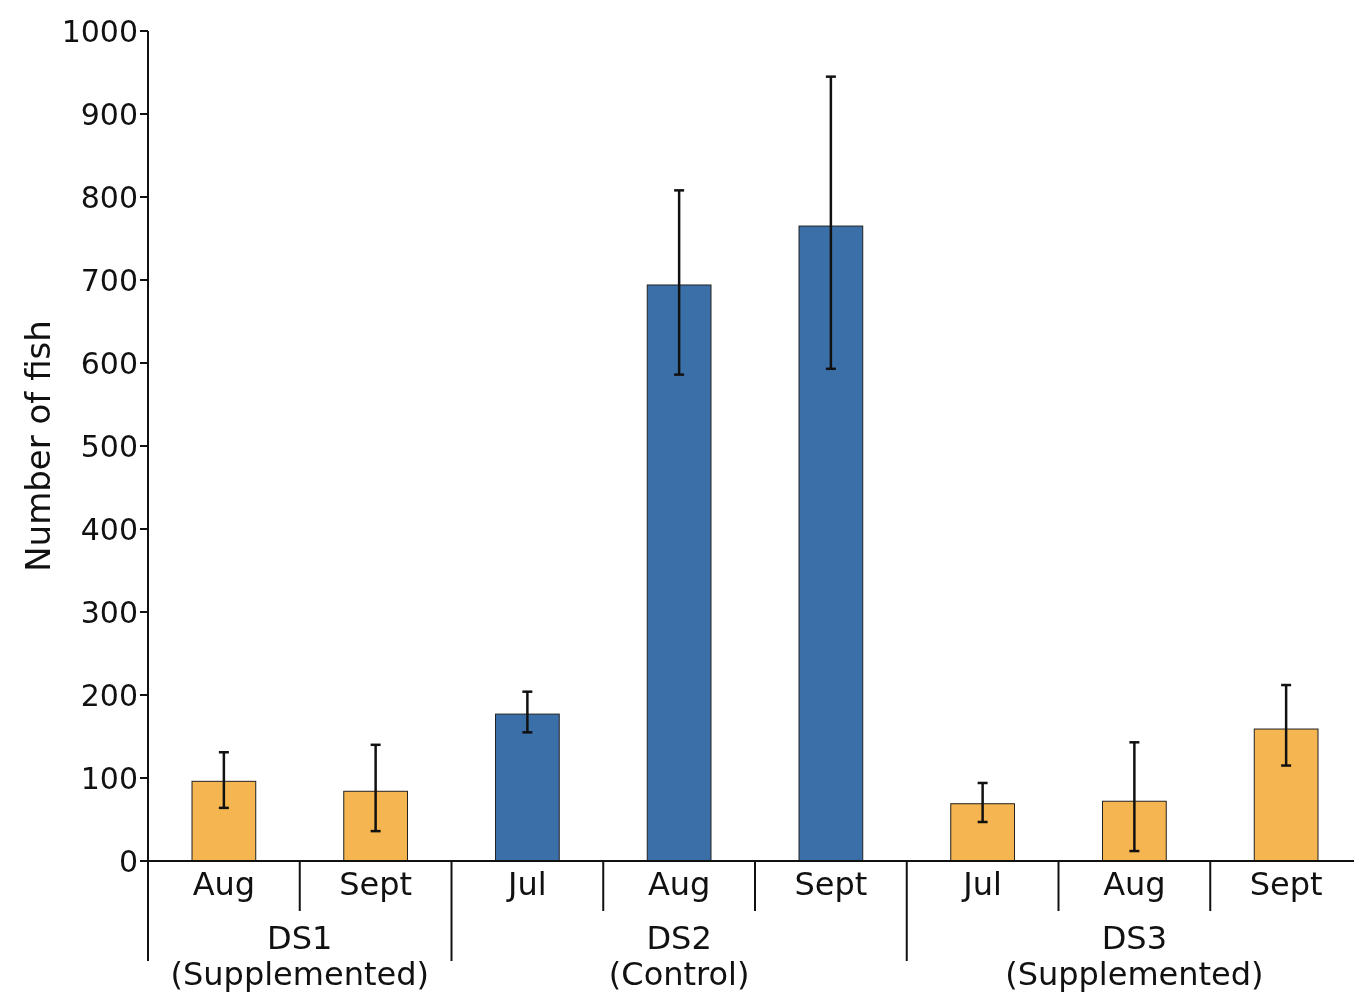 The height and width of the screenshot is (994, 1354). Describe the element at coordinates (109, 114) in the screenshot. I see `y-tick-label: 900` at that location.